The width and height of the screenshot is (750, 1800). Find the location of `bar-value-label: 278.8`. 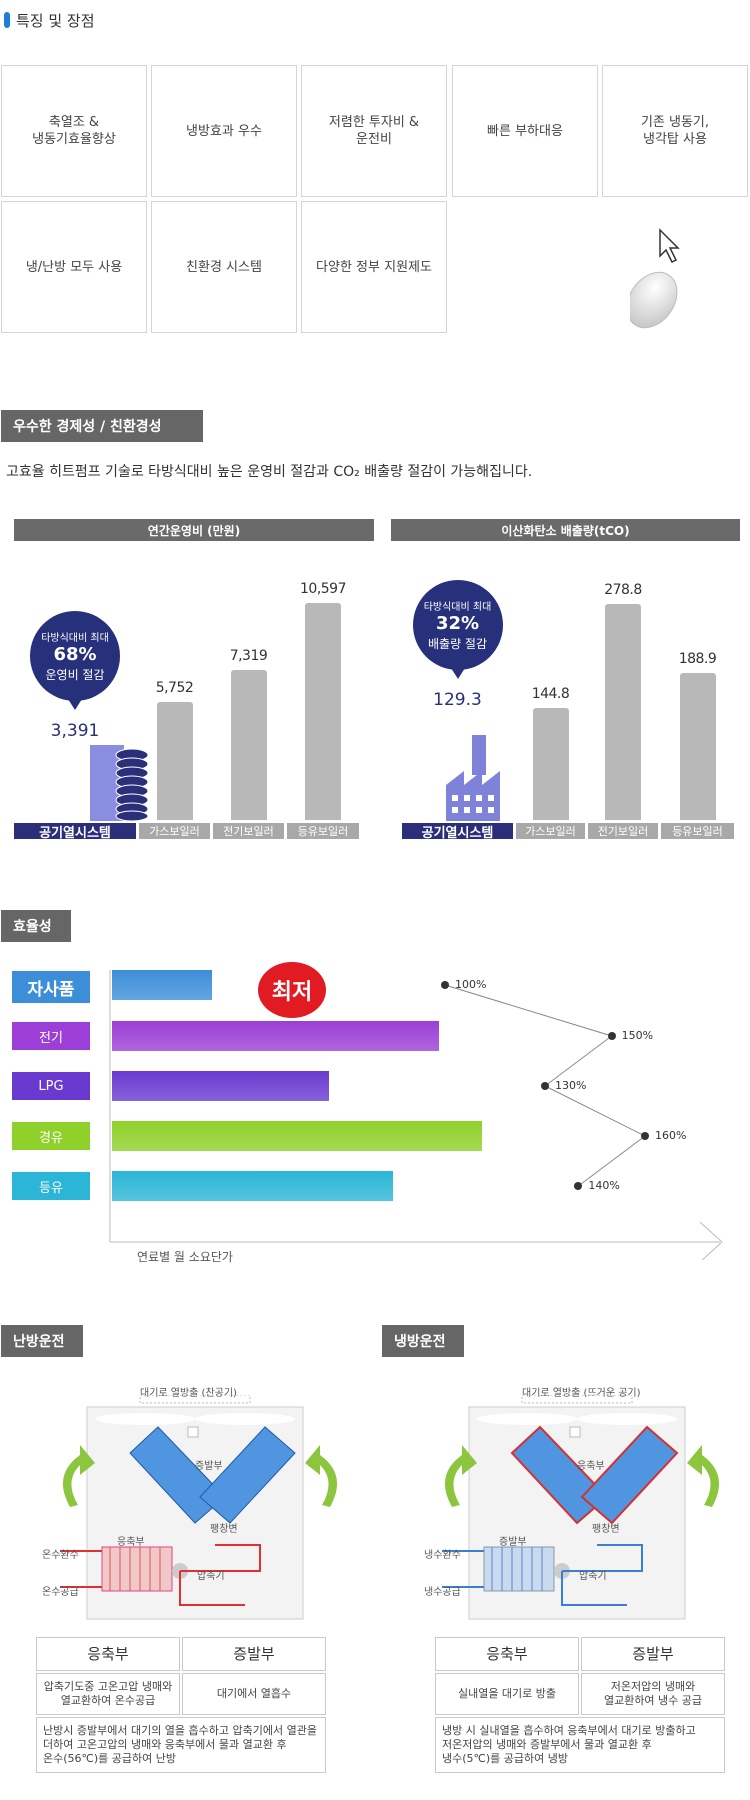

bar-value-label: 278.8 is located at coordinates (623, 589).